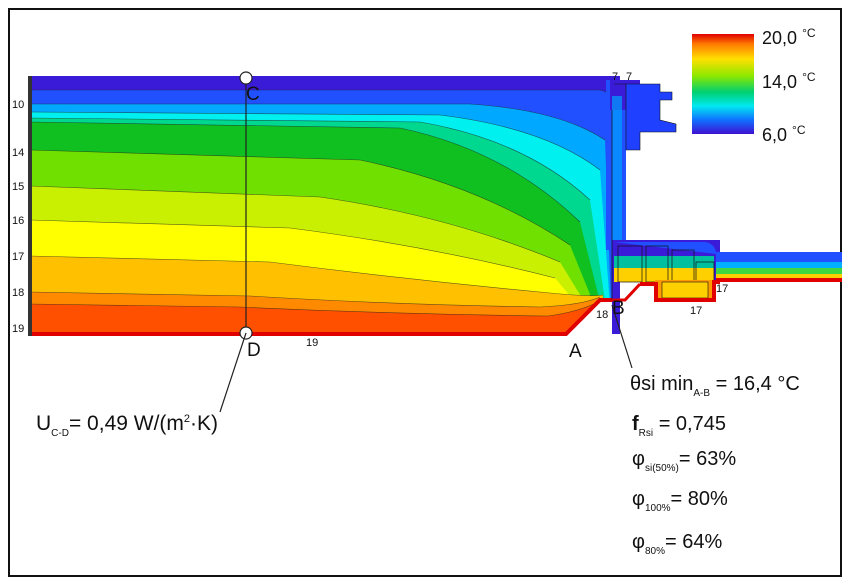  Describe the element at coordinates (588, 320) in the screenshot. I see `reveal-chamfer` at that location.